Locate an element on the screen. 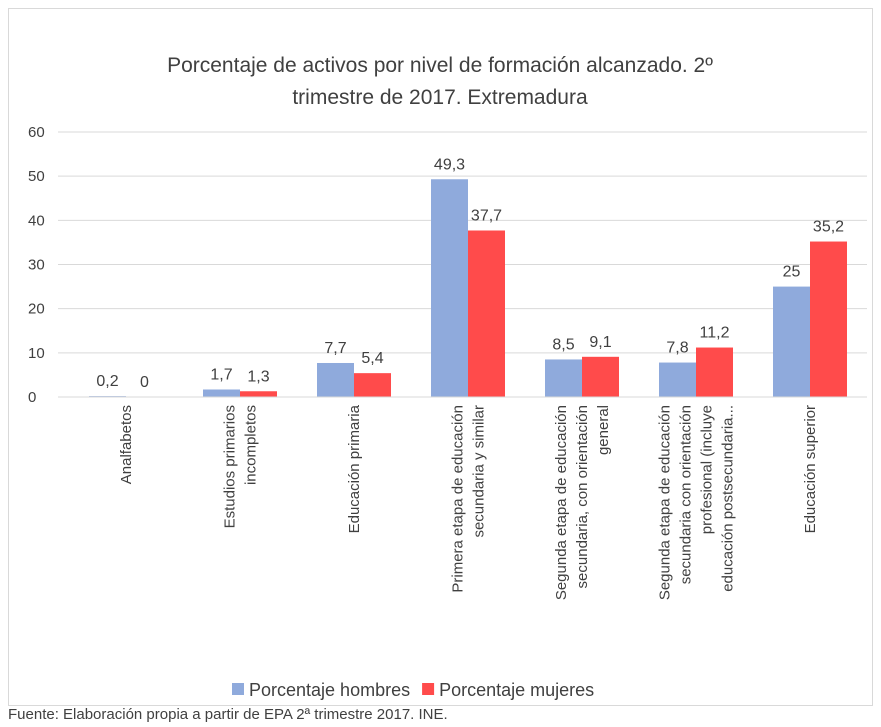 The image size is (881, 727). legend-label: Porcentaje hombres is located at coordinates (329, 690).